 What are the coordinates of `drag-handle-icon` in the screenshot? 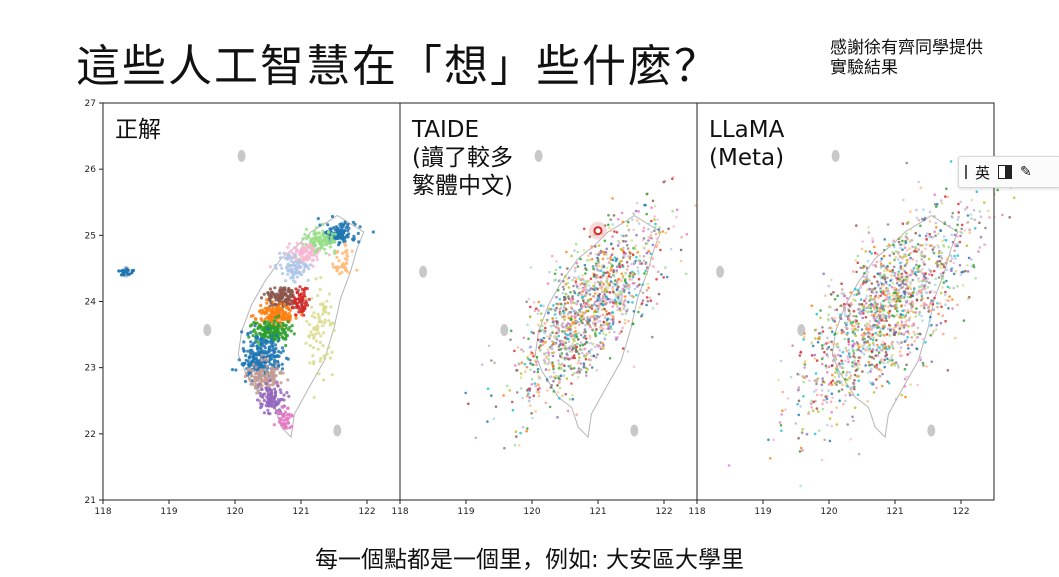 It's located at (966, 172).